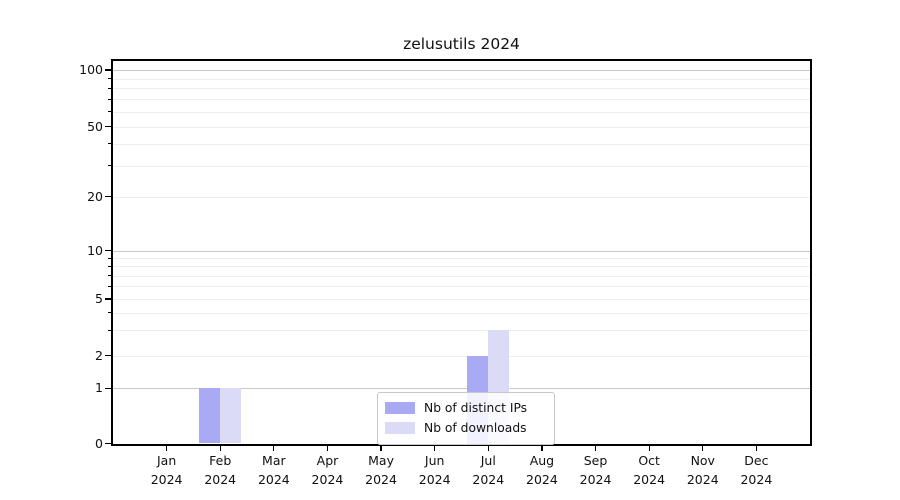  Describe the element at coordinates (542, 470) in the screenshot. I see `x-axis-label: Aug 2024` at that location.